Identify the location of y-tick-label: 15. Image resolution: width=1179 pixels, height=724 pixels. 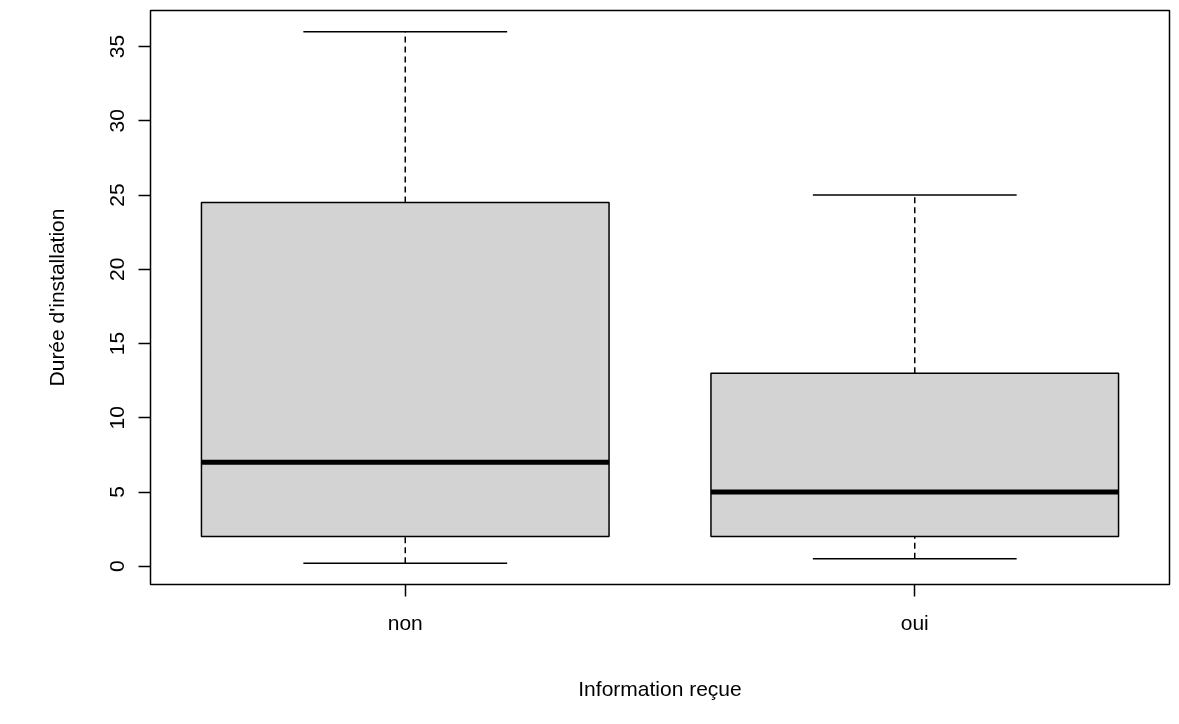
(117, 343).